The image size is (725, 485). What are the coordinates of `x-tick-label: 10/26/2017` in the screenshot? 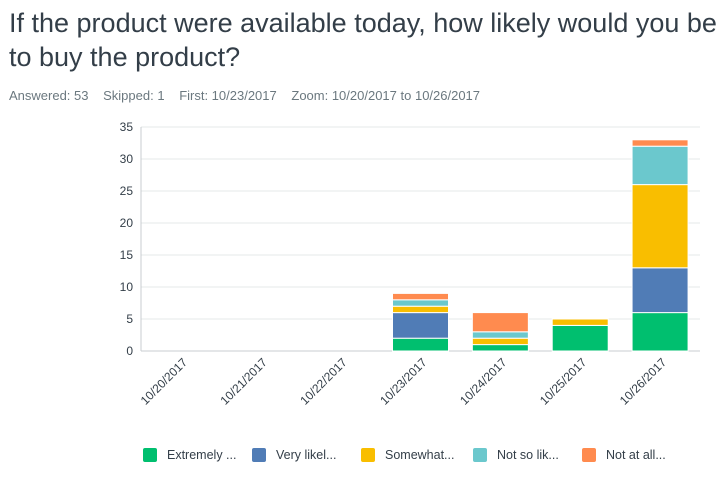 It's located at (643, 381).